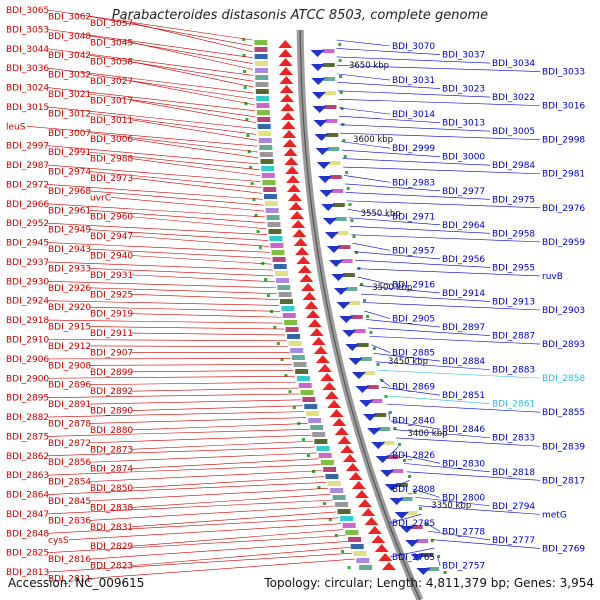 The image size is (600, 600). I want to click on gene-label-left: BDI_2908, so click(69, 366).